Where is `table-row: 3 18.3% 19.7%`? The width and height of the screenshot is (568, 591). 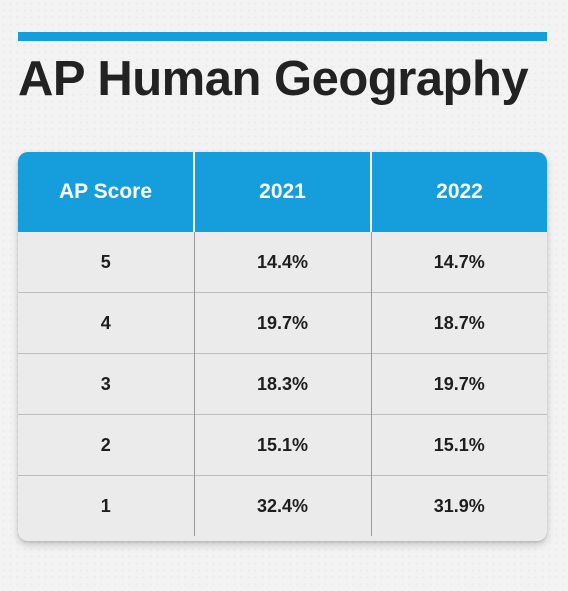
table-row: 3 18.3% 19.7% is located at coordinates (282, 384).